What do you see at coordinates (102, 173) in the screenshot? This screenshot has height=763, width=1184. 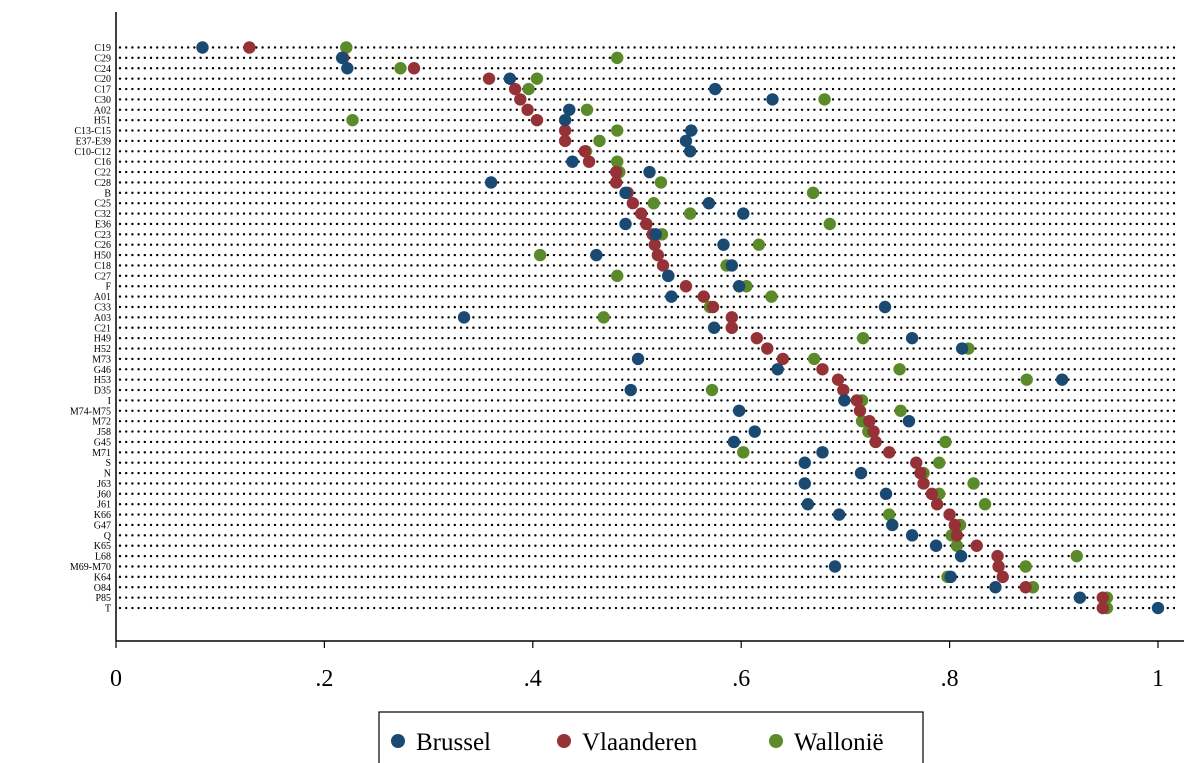 I see `y-tick-c22: C22` at bounding box center [102, 173].